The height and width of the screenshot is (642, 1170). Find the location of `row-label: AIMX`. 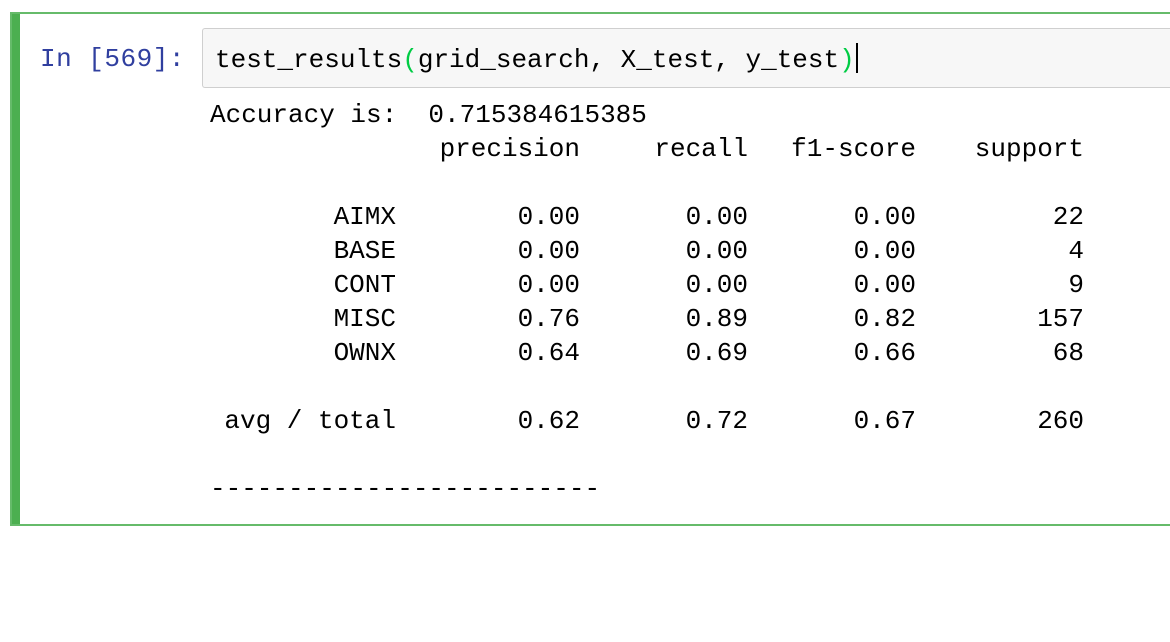

row-label: AIMX is located at coordinates (364, 217).